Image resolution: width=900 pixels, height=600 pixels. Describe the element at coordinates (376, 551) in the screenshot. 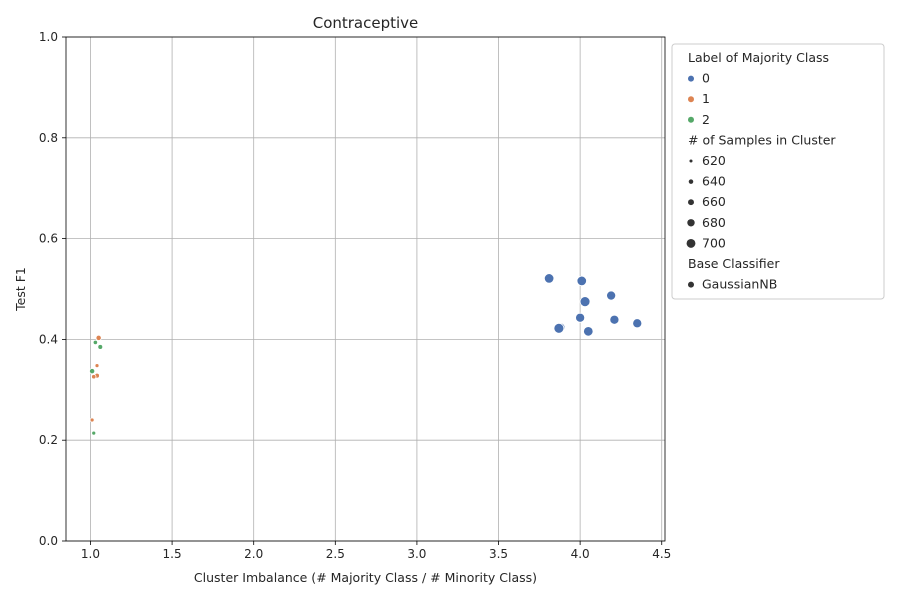

I see `x-axis-ticks: 1.0 1.5 2.0 2.5 3.0 3.5 4.0 4.5` at that location.